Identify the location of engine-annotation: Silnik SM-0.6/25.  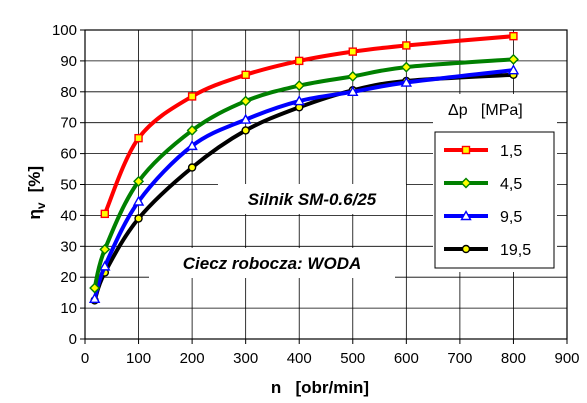
(312, 199).